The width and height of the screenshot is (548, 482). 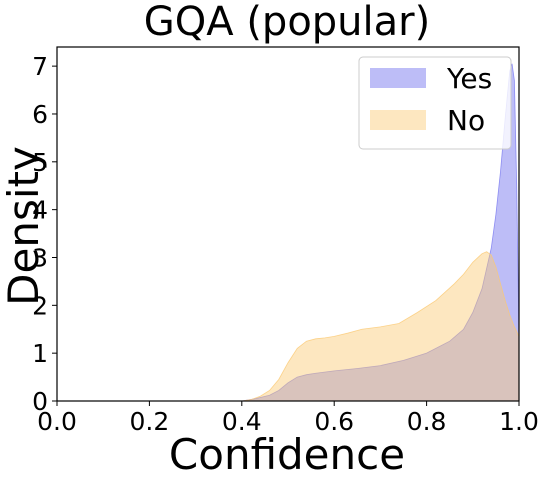 What do you see at coordinates (435, 103) in the screenshot?
I see `legend: Yes No` at bounding box center [435, 103].